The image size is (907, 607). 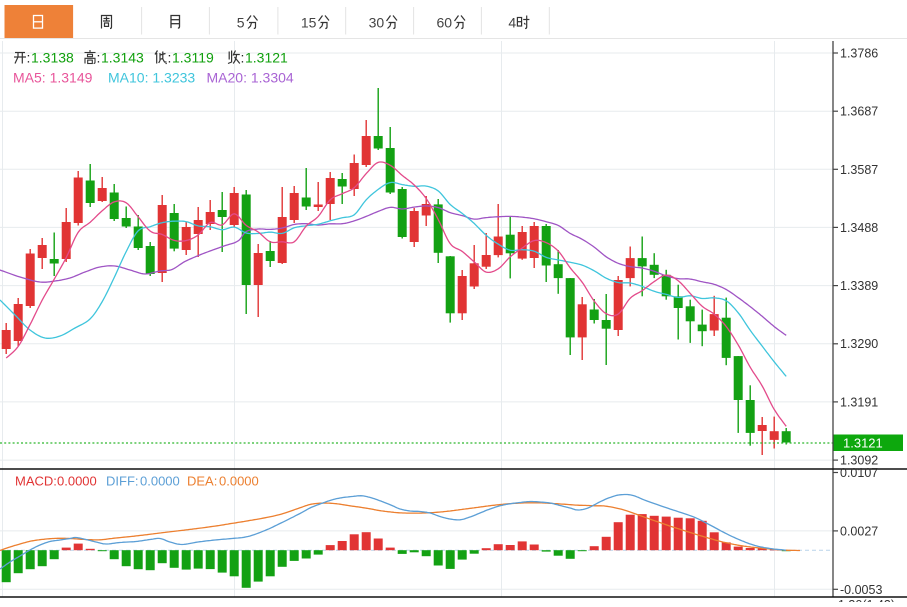 What do you see at coordinates (250, 78) in the screenshot?
I see `svg-text: MA20: 1.3304` at bounding box center [250, 78].